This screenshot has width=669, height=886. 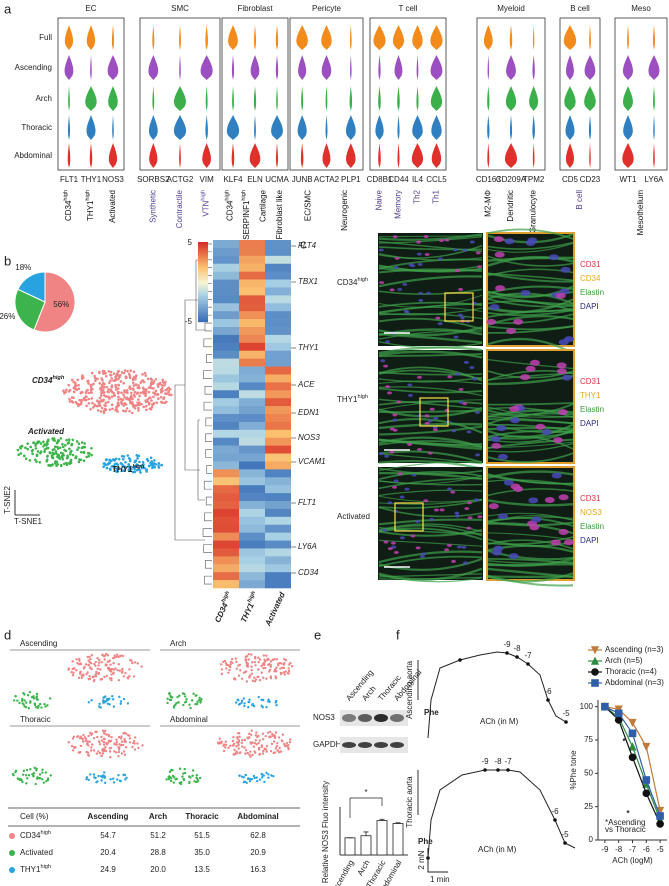 I want to click on axis-label: T-SNE2, so click(x=7, y=499).